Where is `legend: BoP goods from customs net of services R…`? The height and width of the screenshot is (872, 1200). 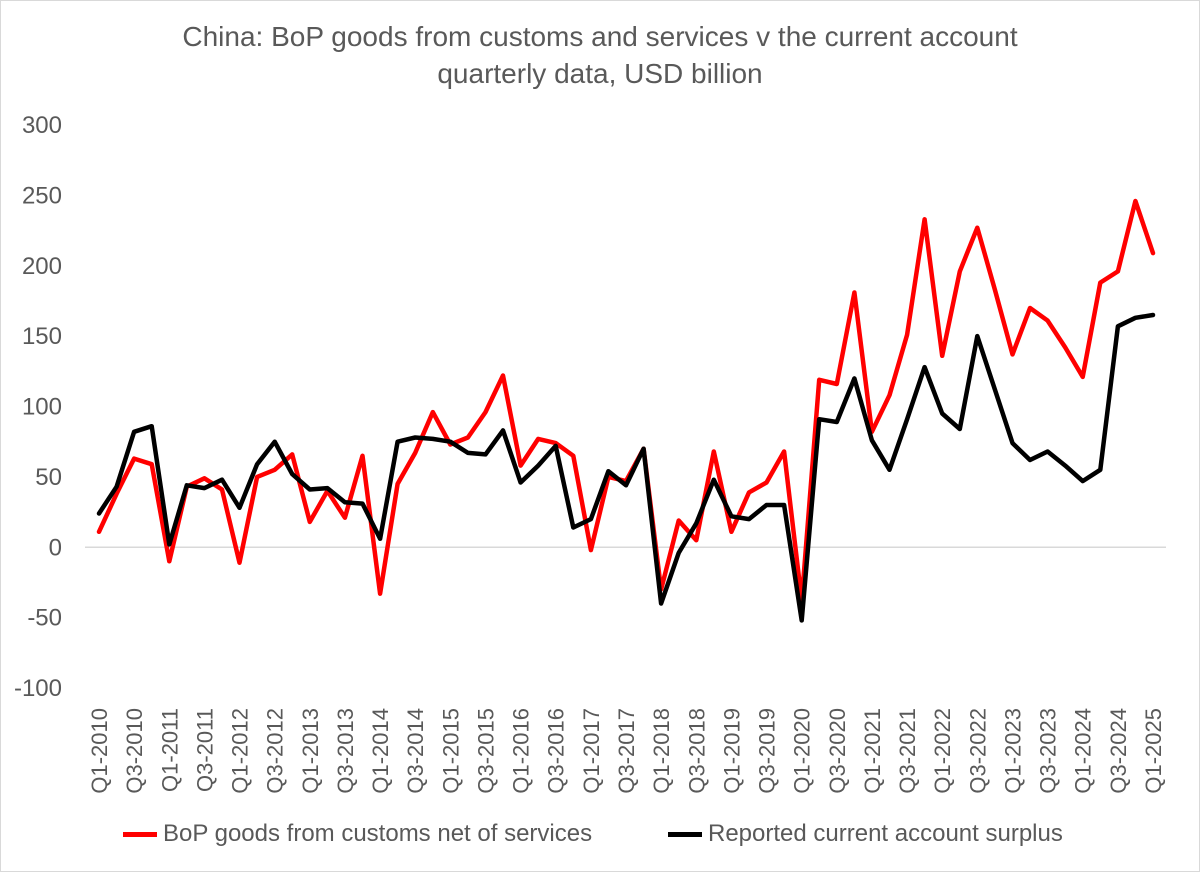
legend: BoP goods from customs net of services R… is located at coordinates (600, 838).